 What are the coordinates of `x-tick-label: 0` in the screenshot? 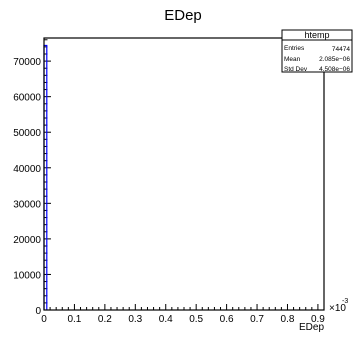 It's located at (44, 319).